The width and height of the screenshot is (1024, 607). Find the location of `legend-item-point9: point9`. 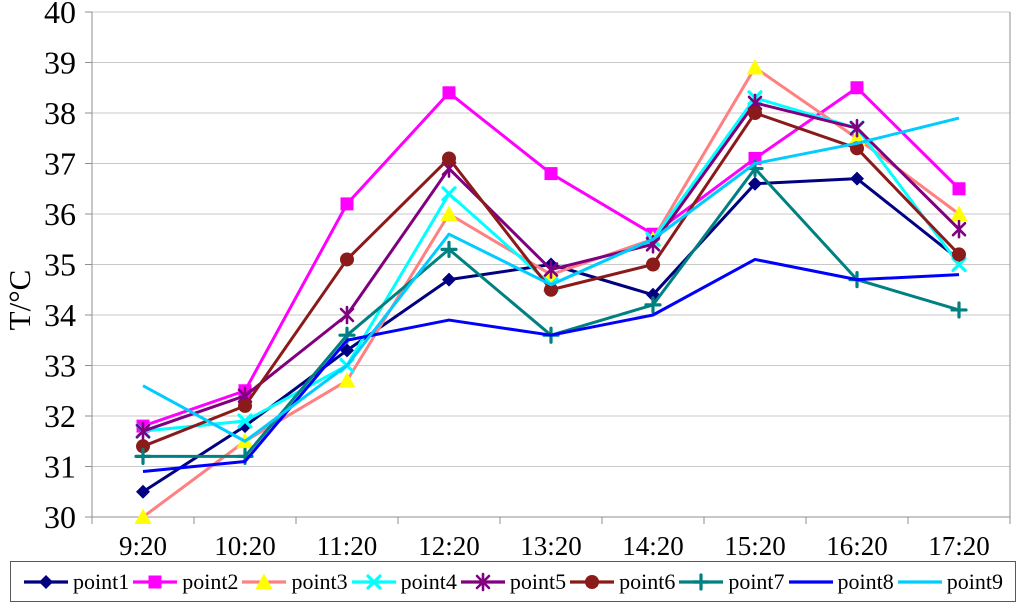

legend-item-point9: point9 is located at coordinates (950, 582).